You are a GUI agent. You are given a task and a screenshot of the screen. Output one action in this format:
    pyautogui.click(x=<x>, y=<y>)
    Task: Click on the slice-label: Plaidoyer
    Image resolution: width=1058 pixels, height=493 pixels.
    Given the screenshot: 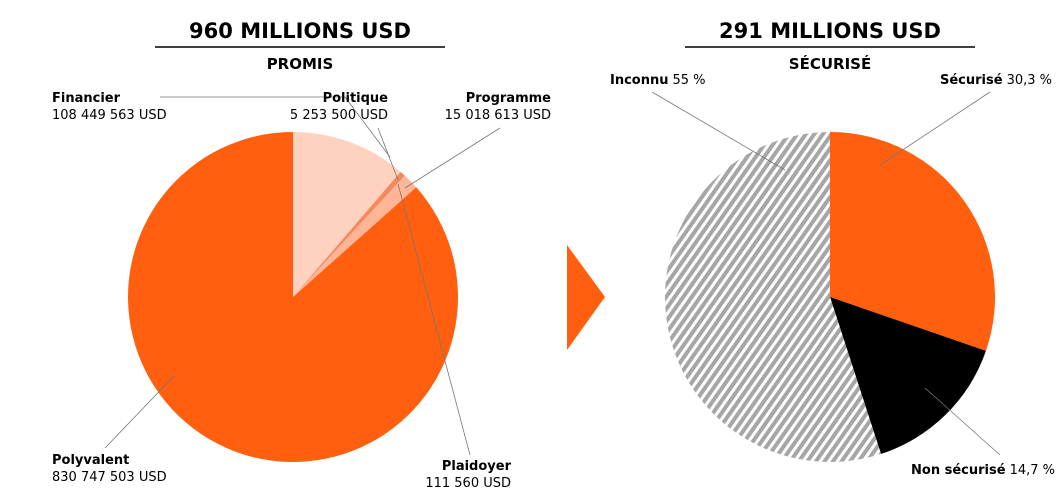 What is the action you would take?
    pyautogui.click(x=477, y=466)
    